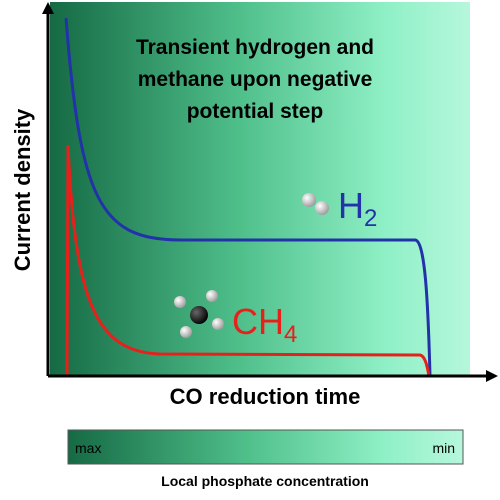 This screenshot has height=500, width=500. Describe the element at coordinates (351, 205) in the screenshot. I see `h2-base: H` at that location.